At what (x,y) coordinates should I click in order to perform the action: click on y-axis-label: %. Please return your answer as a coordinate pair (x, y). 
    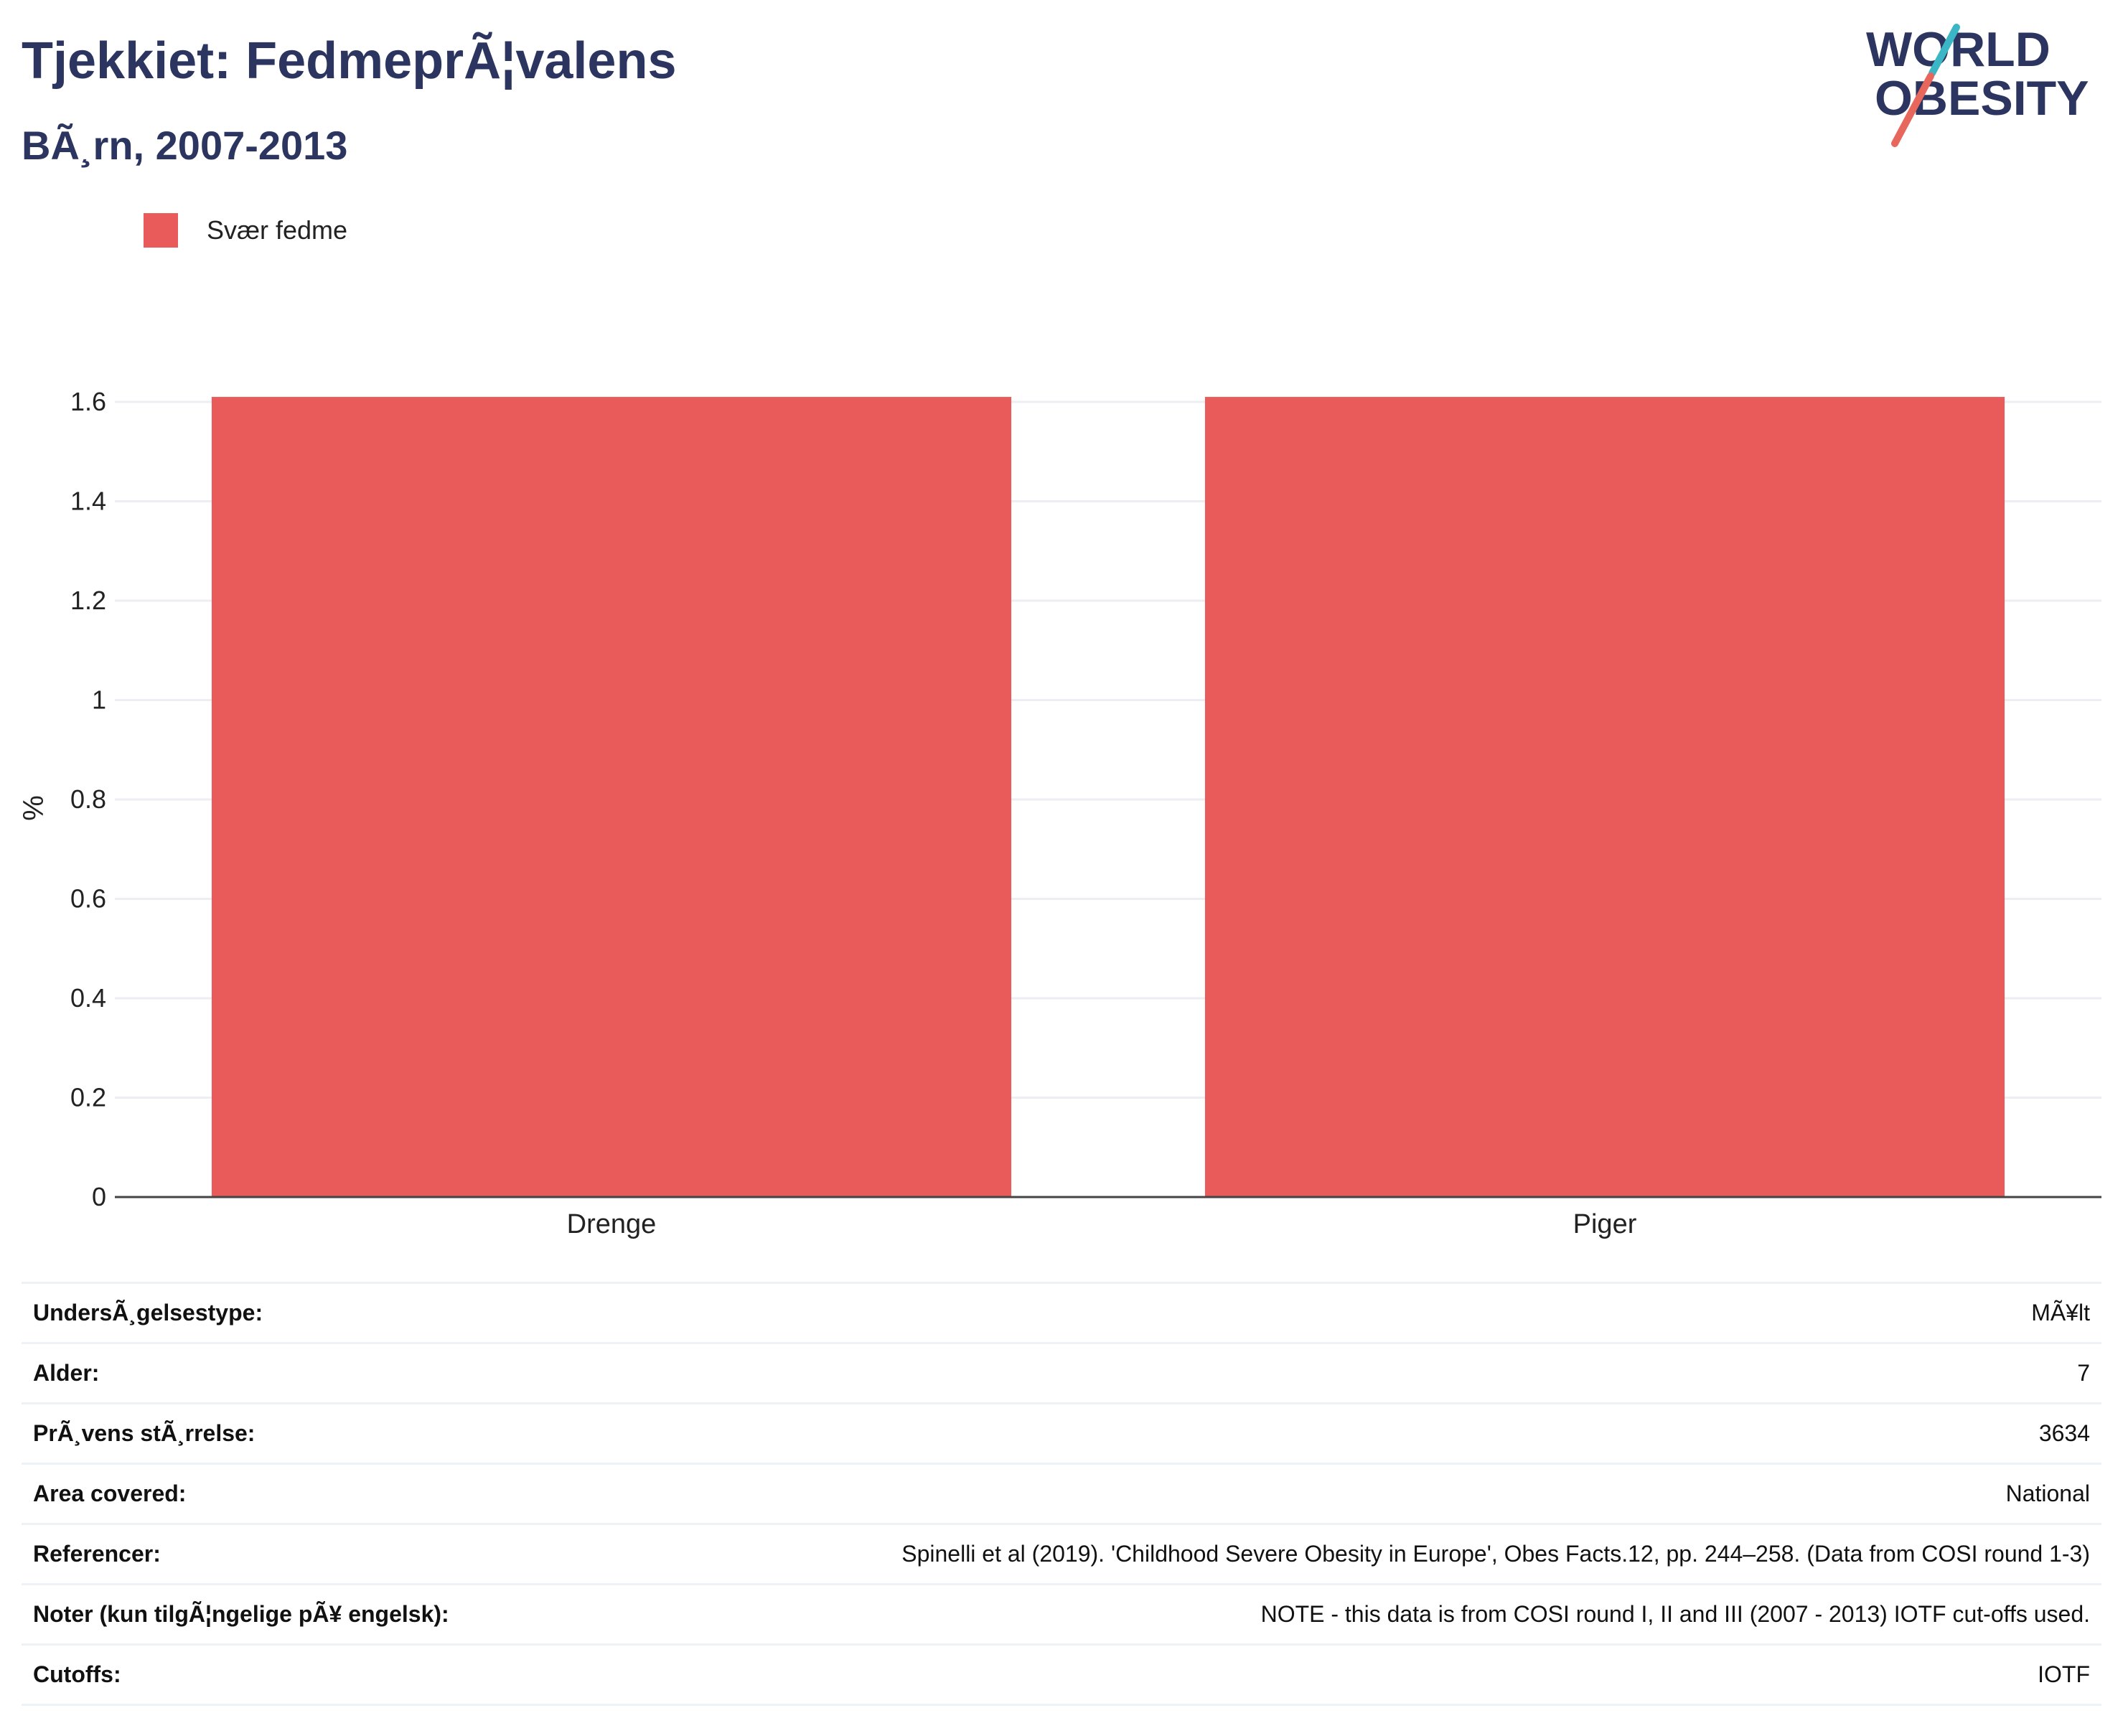
    Looking at the image, I should click on (34, 808).